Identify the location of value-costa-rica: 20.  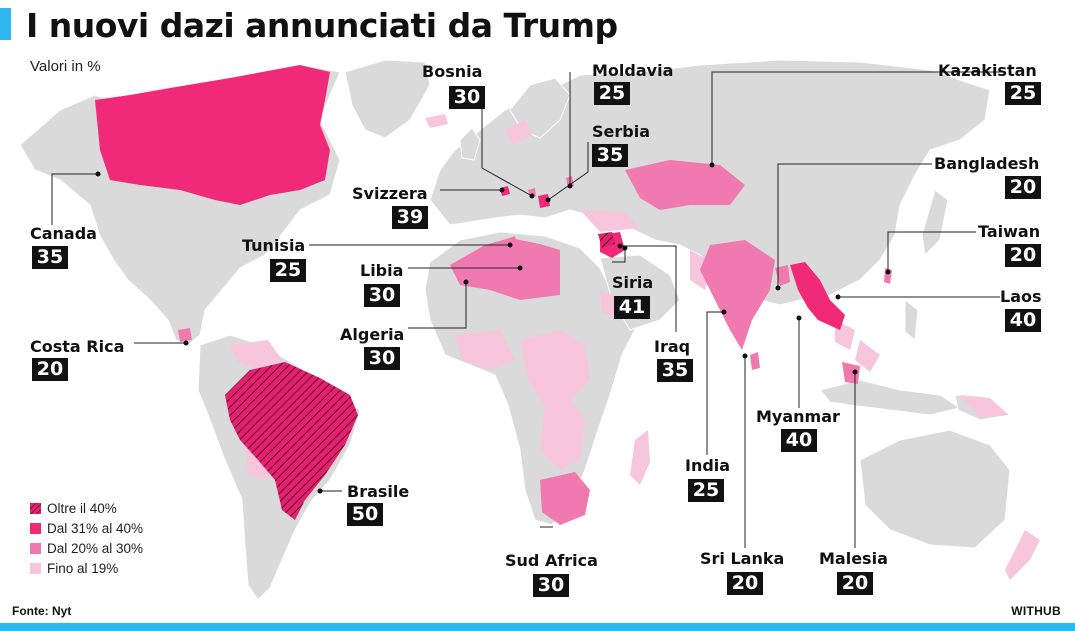
(50, 369).